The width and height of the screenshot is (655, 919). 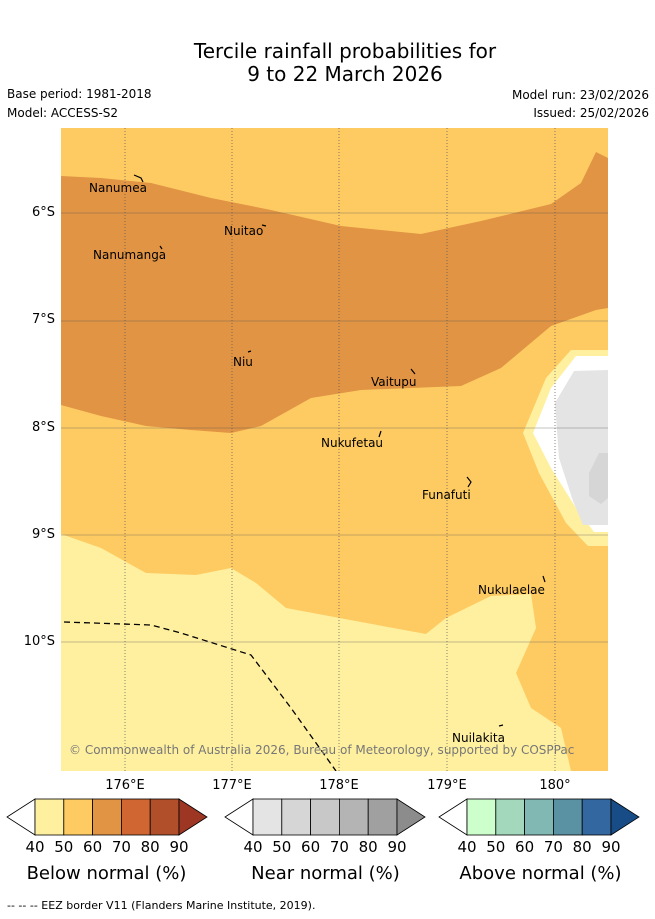 I want to click on label-nanumea: Nanumea, so click(x=118, y=188).